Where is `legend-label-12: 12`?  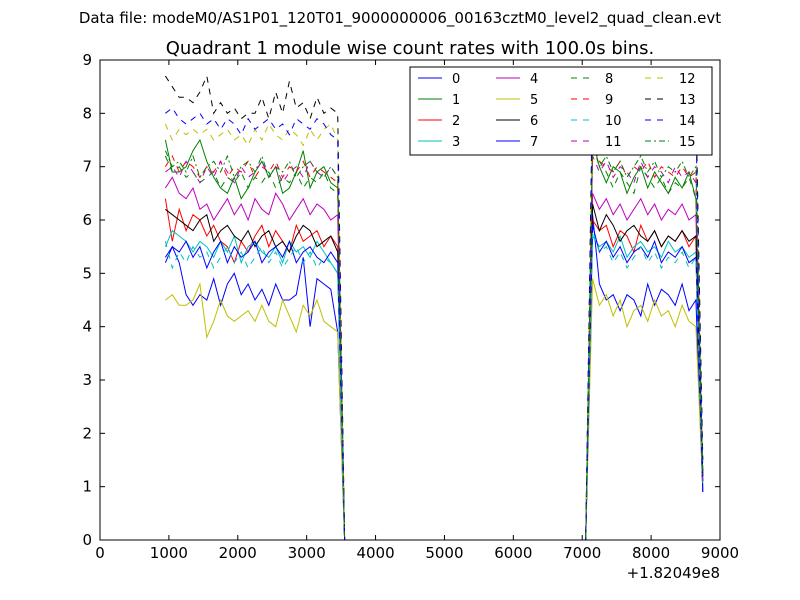 legend-label-12: 12 is located at coordinates (687, 79).